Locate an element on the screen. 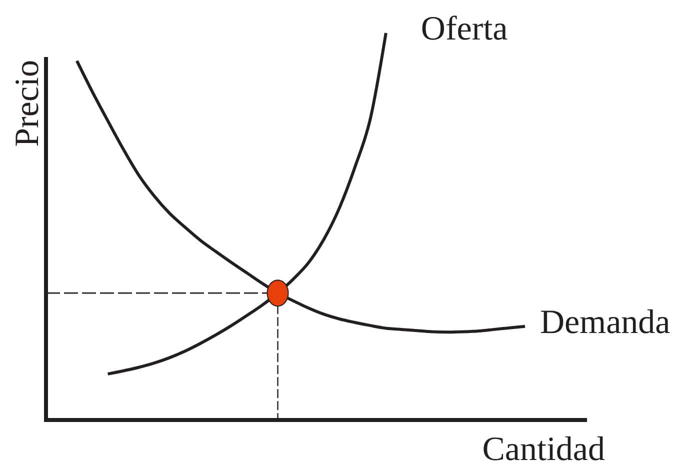  x-axis-title: Cantidad is located at coordinates (543, 447).